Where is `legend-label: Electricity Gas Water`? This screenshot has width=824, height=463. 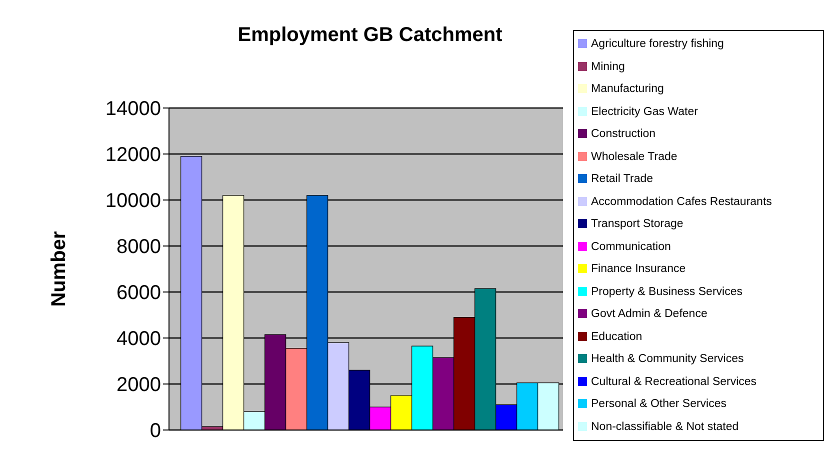 legend-label: Electricity Gas Water is located at coordinates (644, 112).